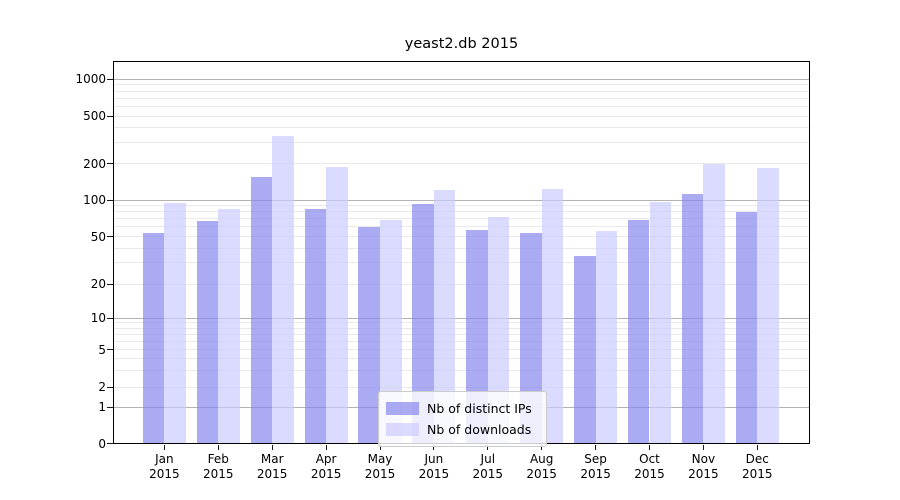 The width and height of the screenshot is (900, 500). Describe the element at coordinates (102, 407) in the screenshot. I see `y-tick-label: 1` at that location.